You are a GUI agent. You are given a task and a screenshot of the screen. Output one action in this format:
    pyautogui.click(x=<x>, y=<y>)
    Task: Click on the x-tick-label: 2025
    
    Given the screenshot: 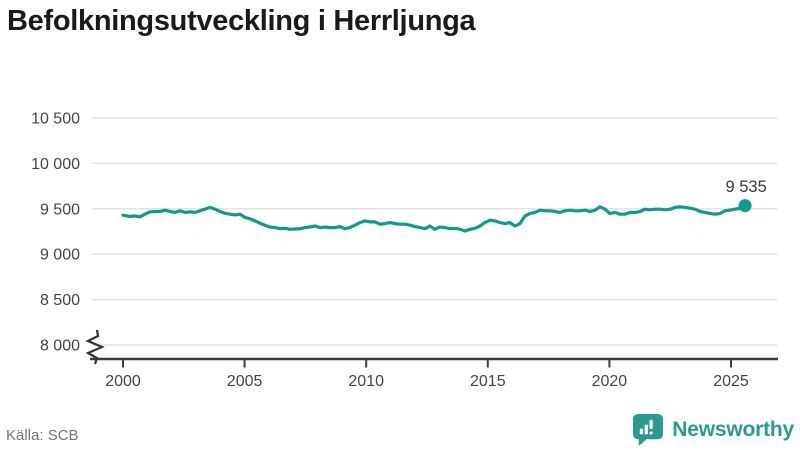 What is the action you would take?
    pyautogui.click(x=731, y=381)
    